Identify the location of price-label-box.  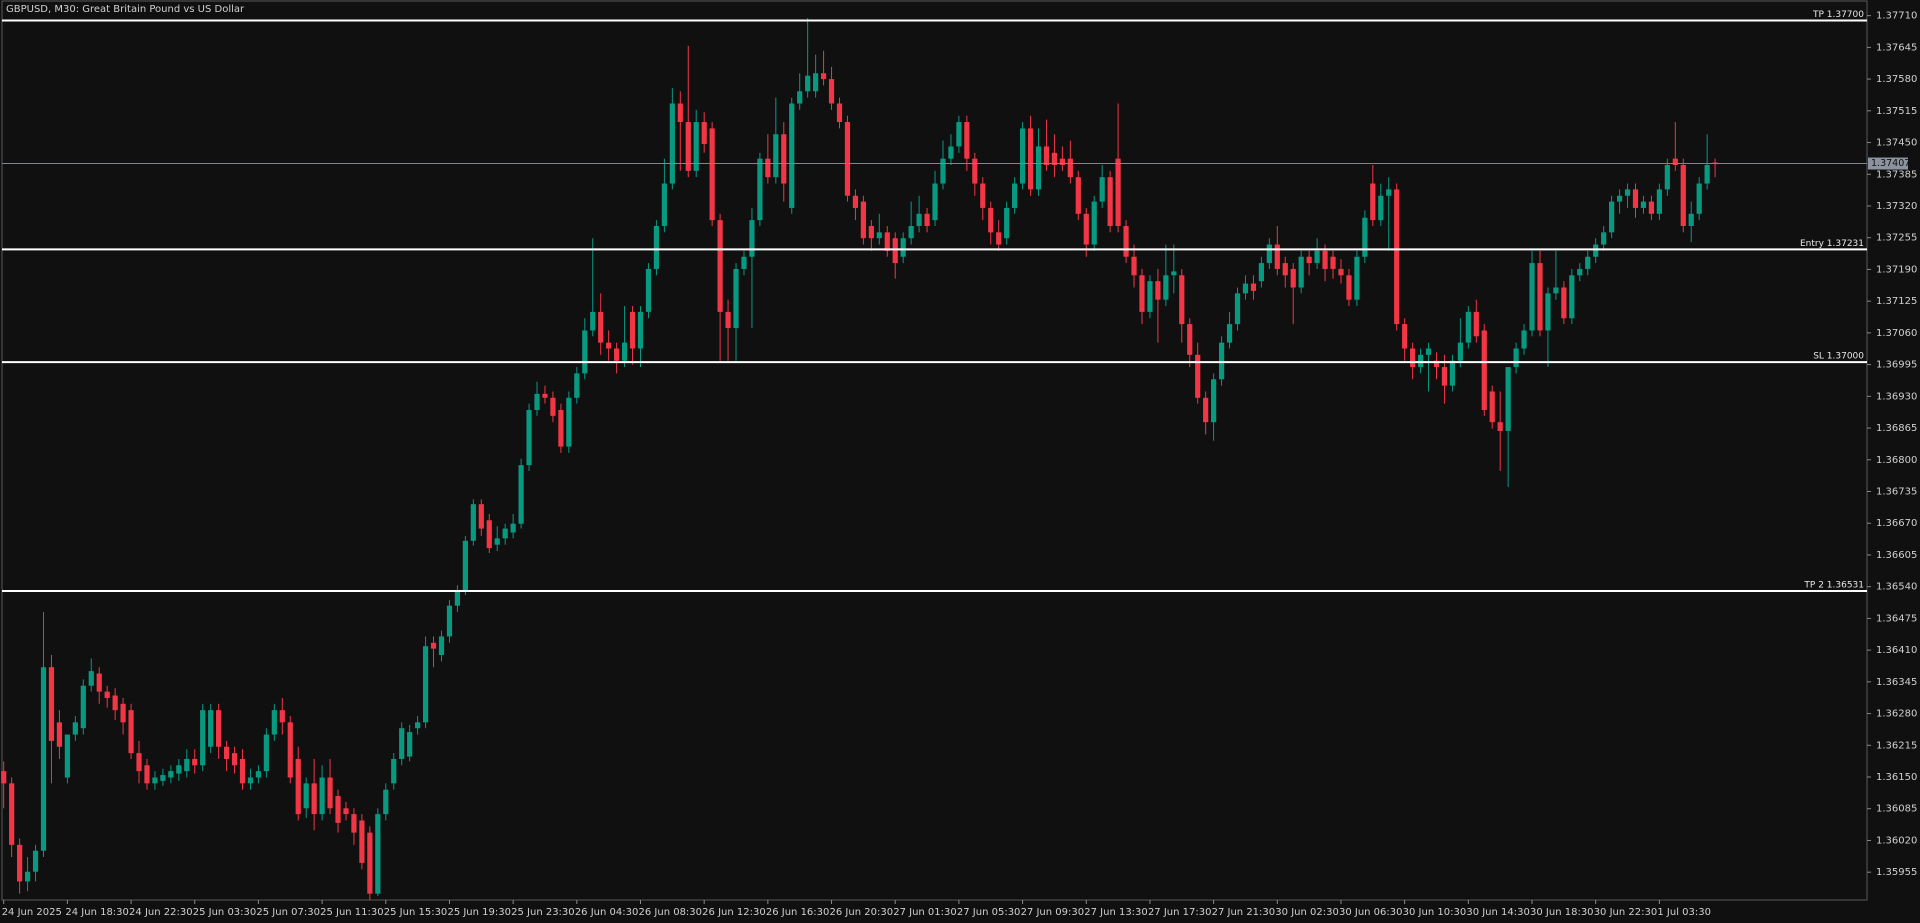
(1888, 163).